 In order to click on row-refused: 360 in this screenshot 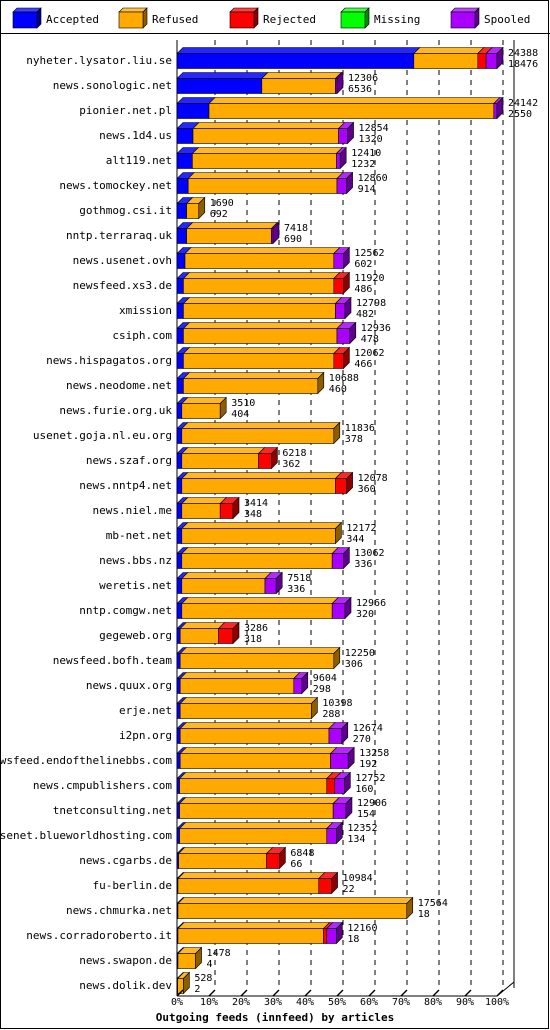, I will do `click(367, 489)`.